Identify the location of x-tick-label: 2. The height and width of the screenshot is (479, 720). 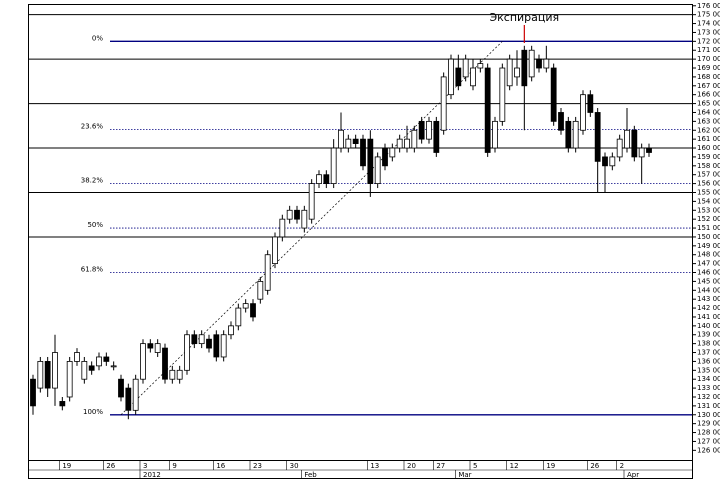
(622, 466).